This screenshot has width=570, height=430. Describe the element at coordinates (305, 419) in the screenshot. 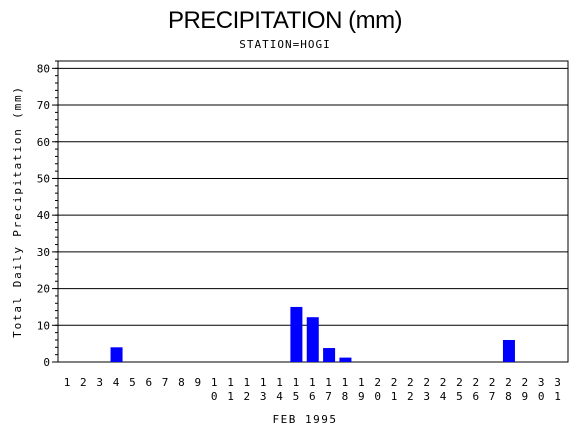

I see `x-axis-label: FEB 1995` at that location.